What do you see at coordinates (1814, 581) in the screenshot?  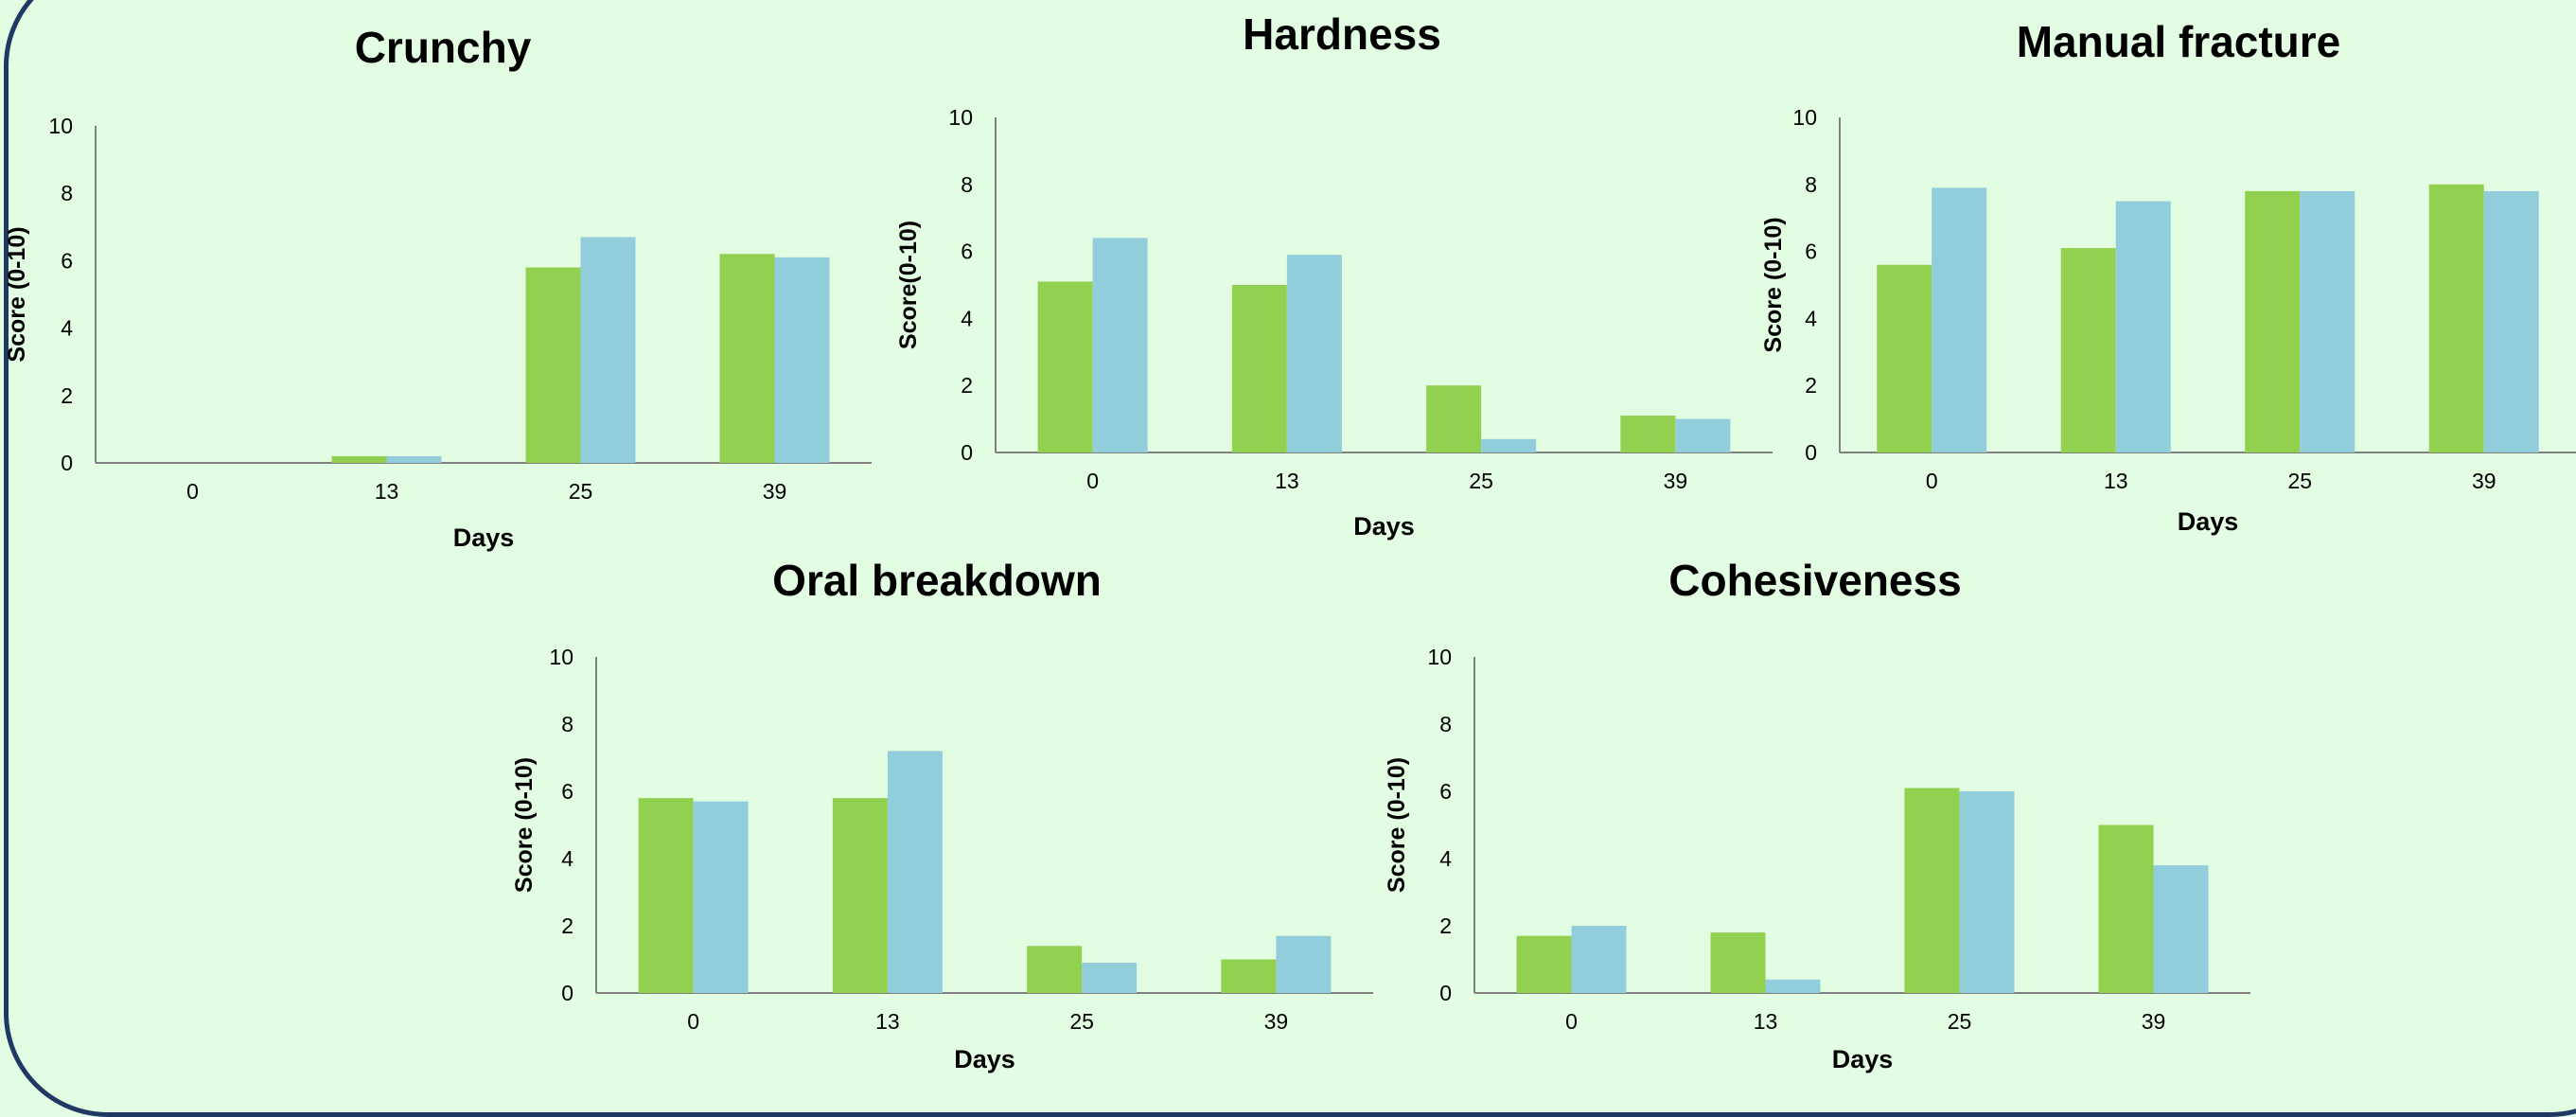 I see `chart-title: Cohesiveness` at bounding box center [1814, 581].